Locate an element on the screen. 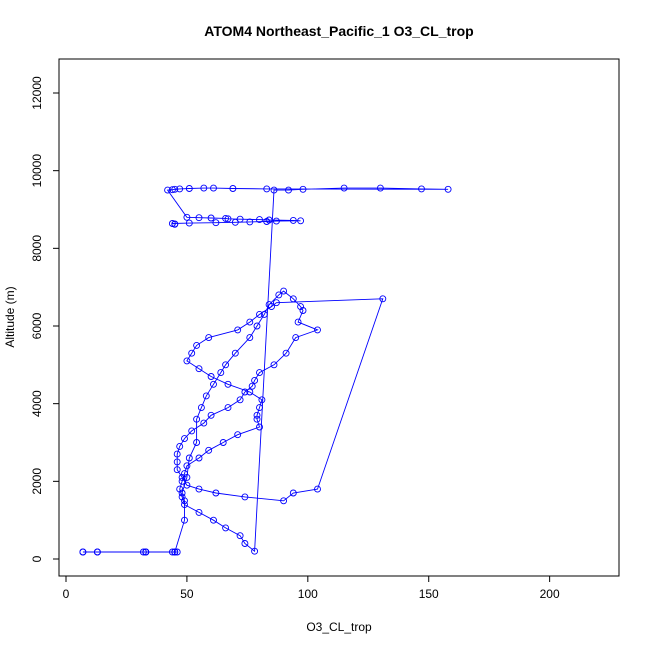 Image resolution: width=650 pixels, height=650 pixels. x-tick-label: 100 is located at coordinates (308, 594).